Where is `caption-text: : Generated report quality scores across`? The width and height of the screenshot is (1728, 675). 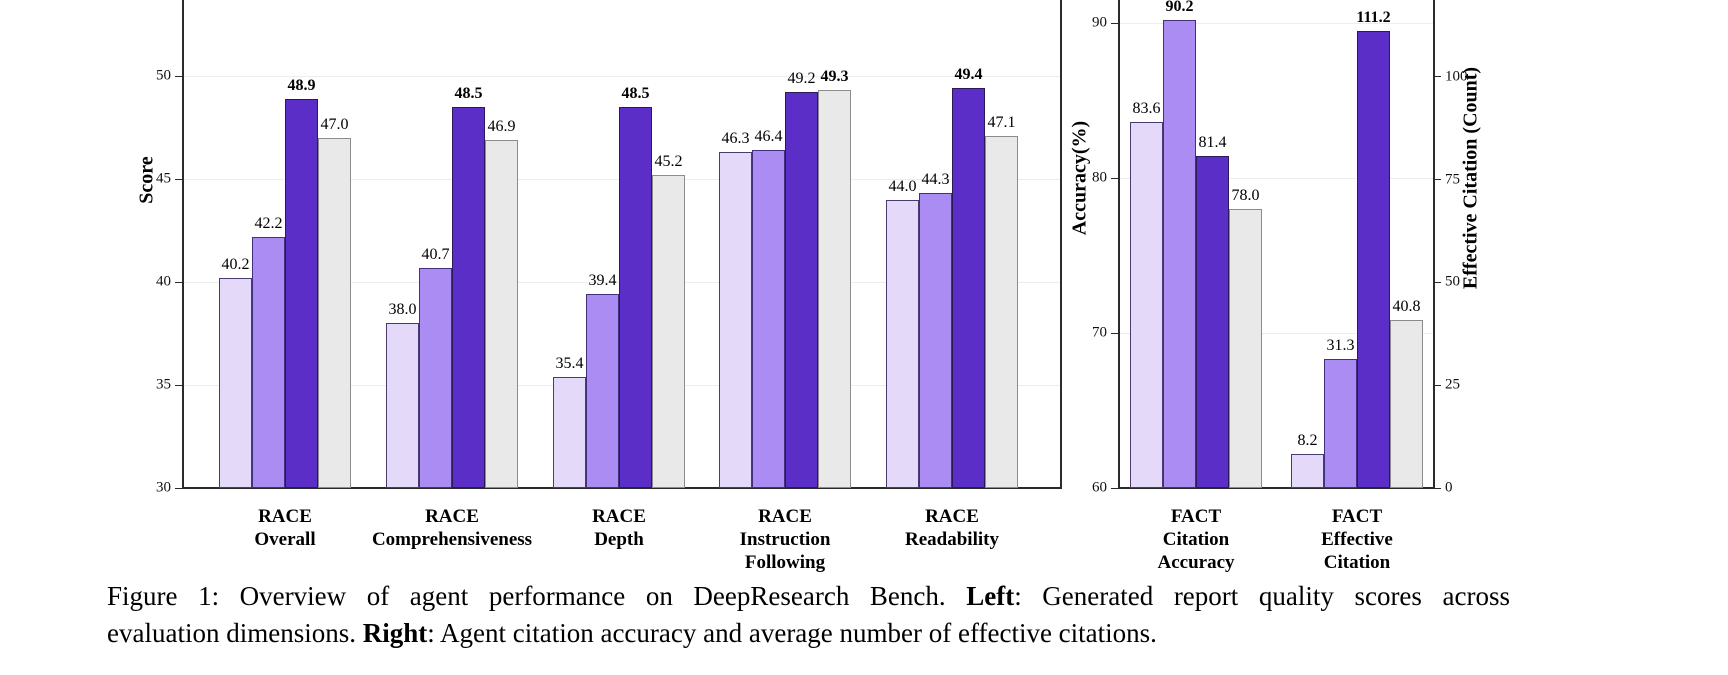 caption-text: : Generated report quality scores across is located at coordinates (1262, 596).